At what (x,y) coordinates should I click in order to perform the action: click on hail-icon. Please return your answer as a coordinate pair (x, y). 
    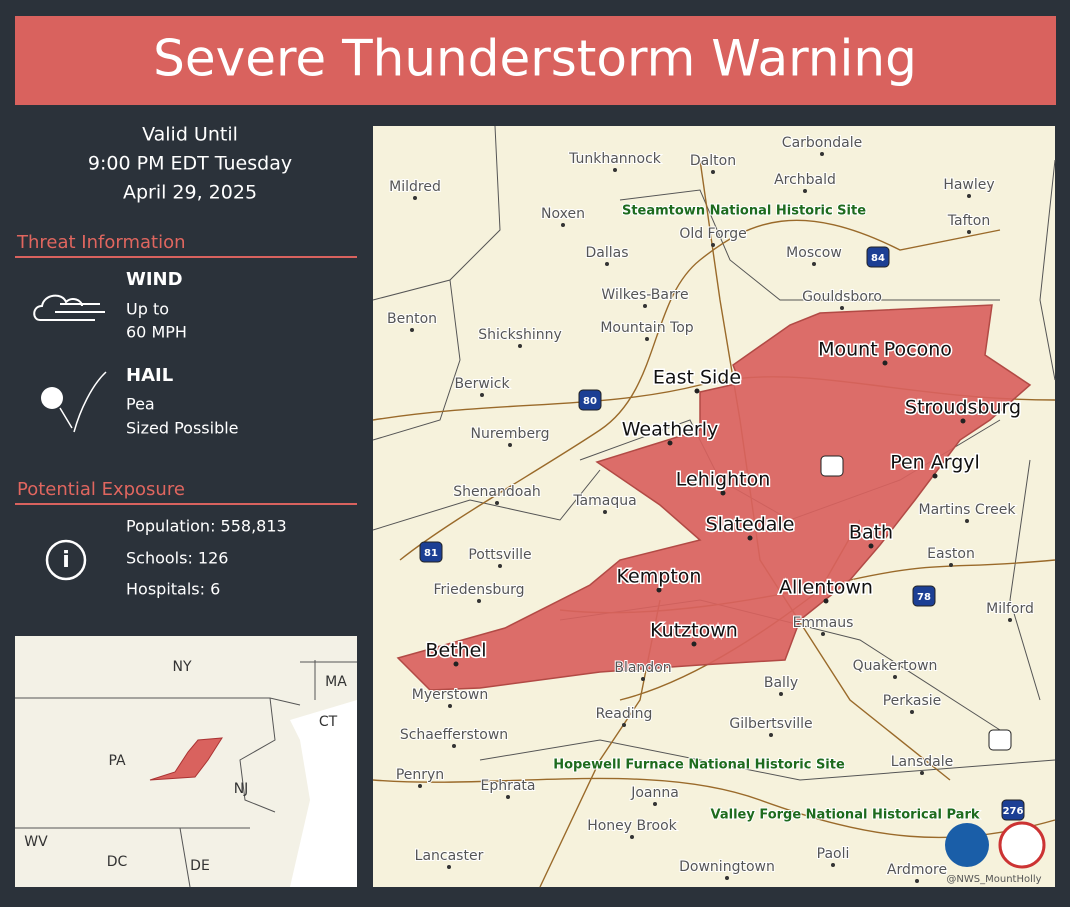
    Looking at the image, I should click on (74, 402).